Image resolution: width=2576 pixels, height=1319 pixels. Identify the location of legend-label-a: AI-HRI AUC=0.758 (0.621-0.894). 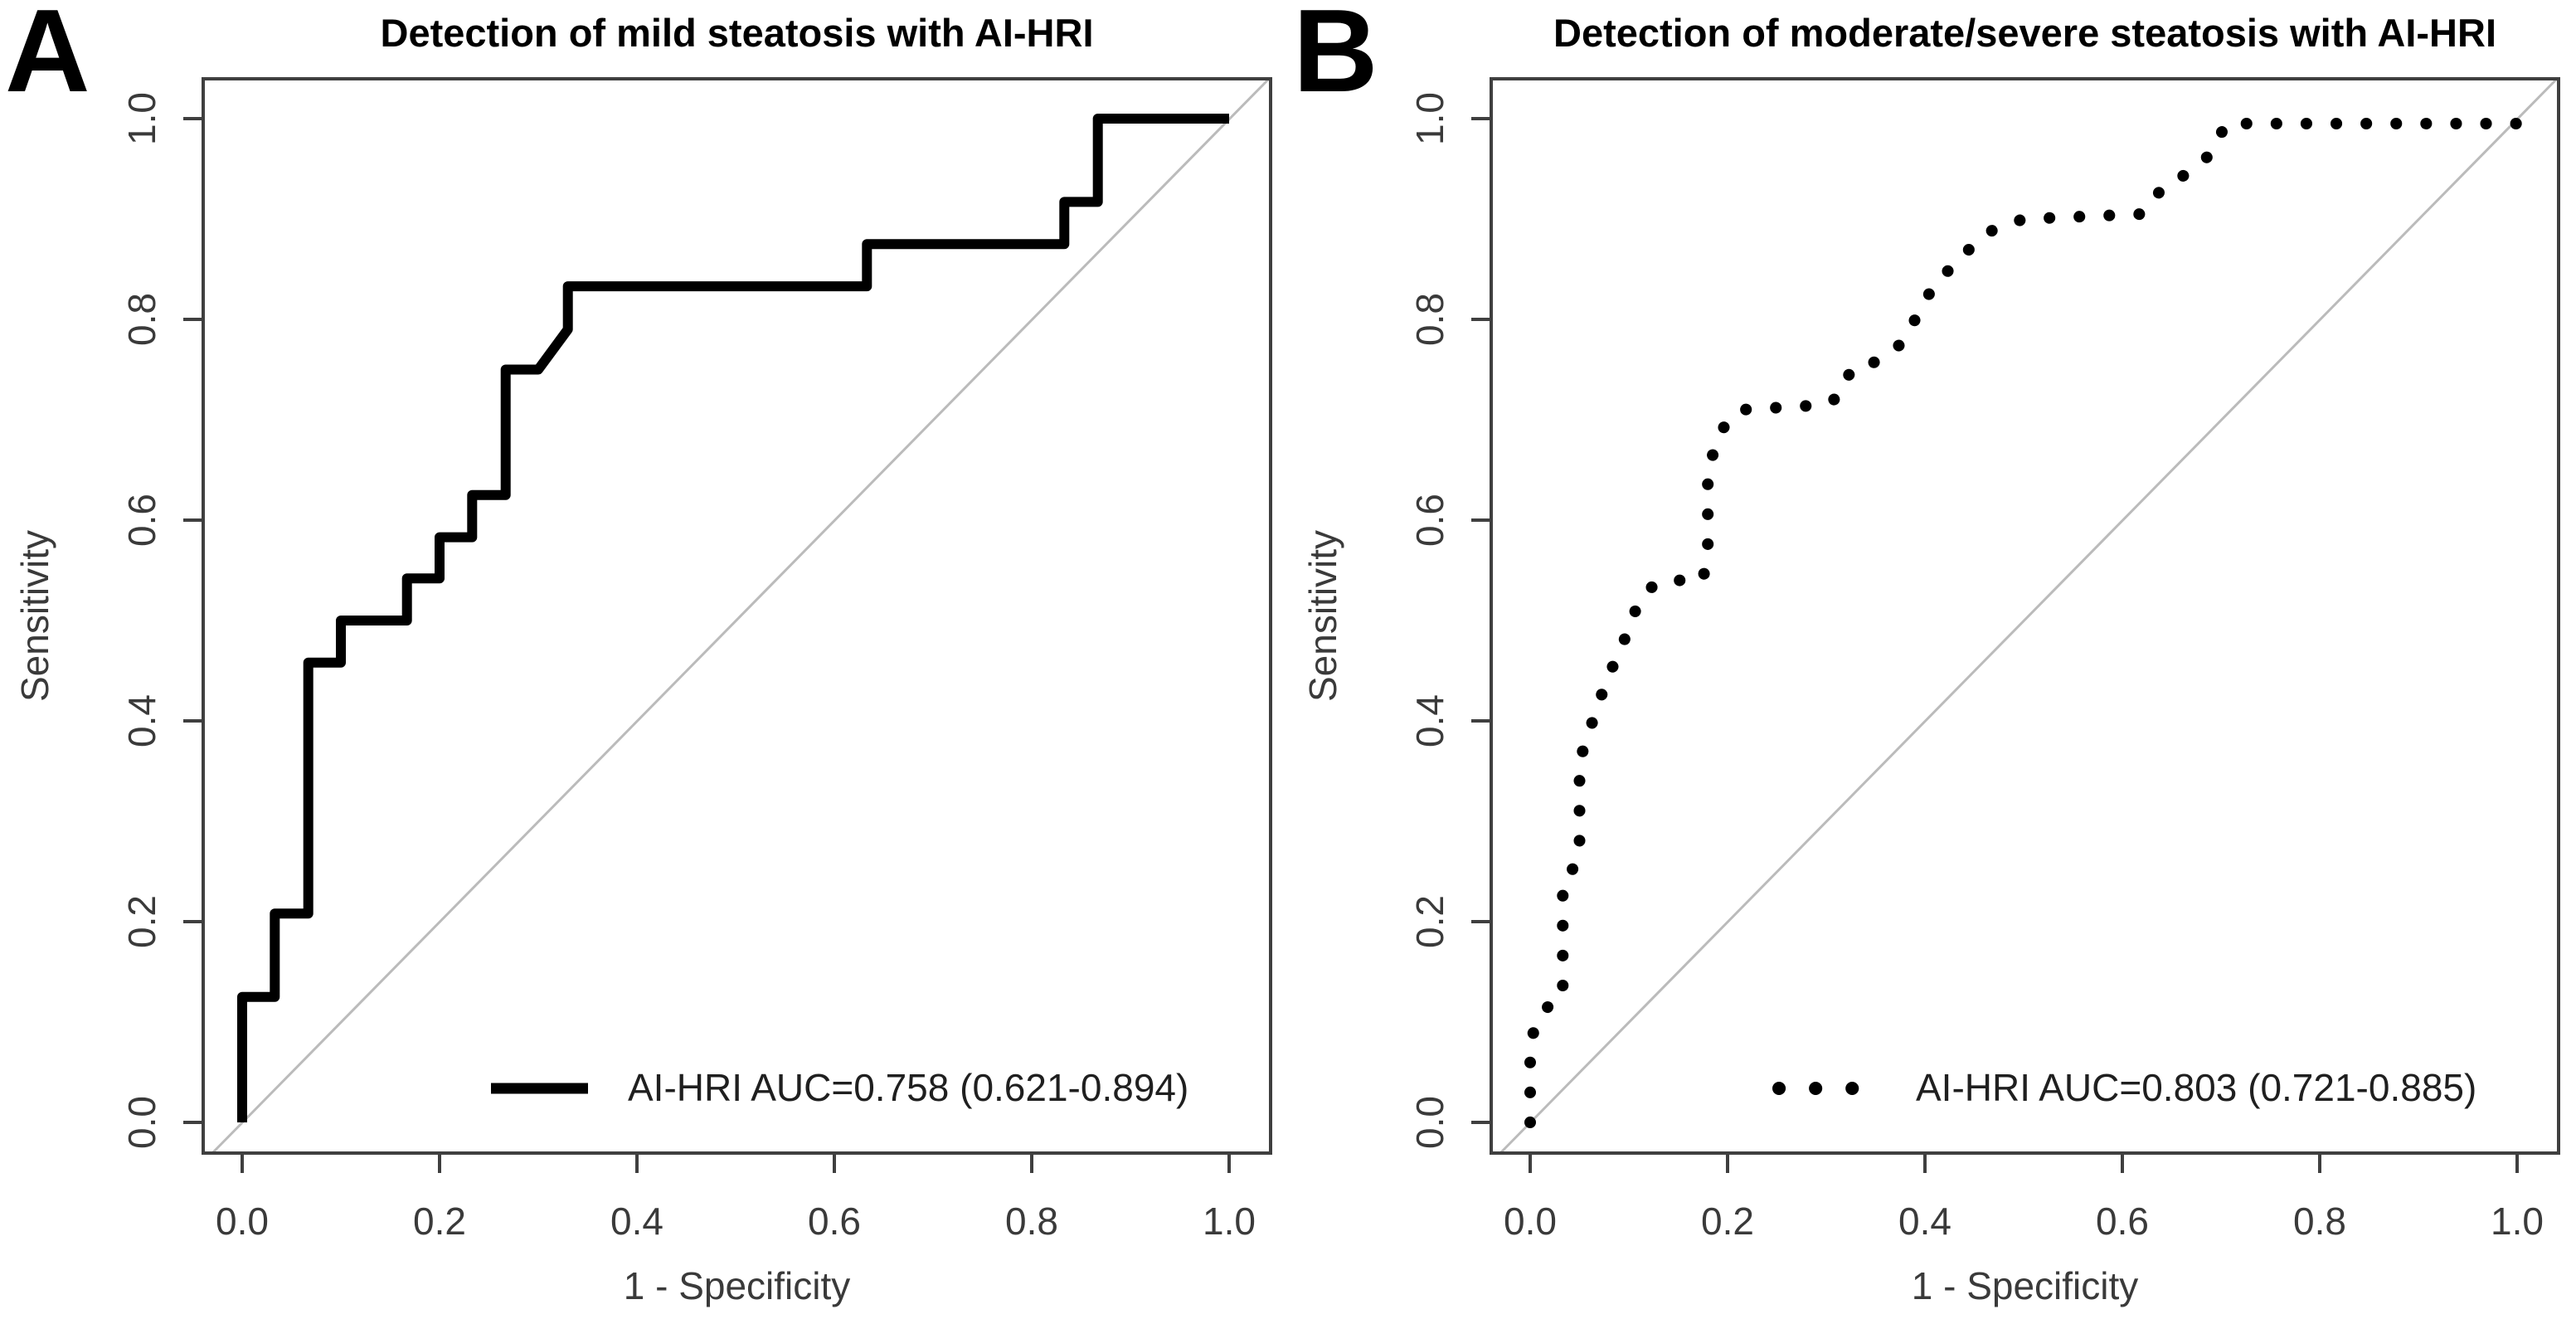
(909, 1087).